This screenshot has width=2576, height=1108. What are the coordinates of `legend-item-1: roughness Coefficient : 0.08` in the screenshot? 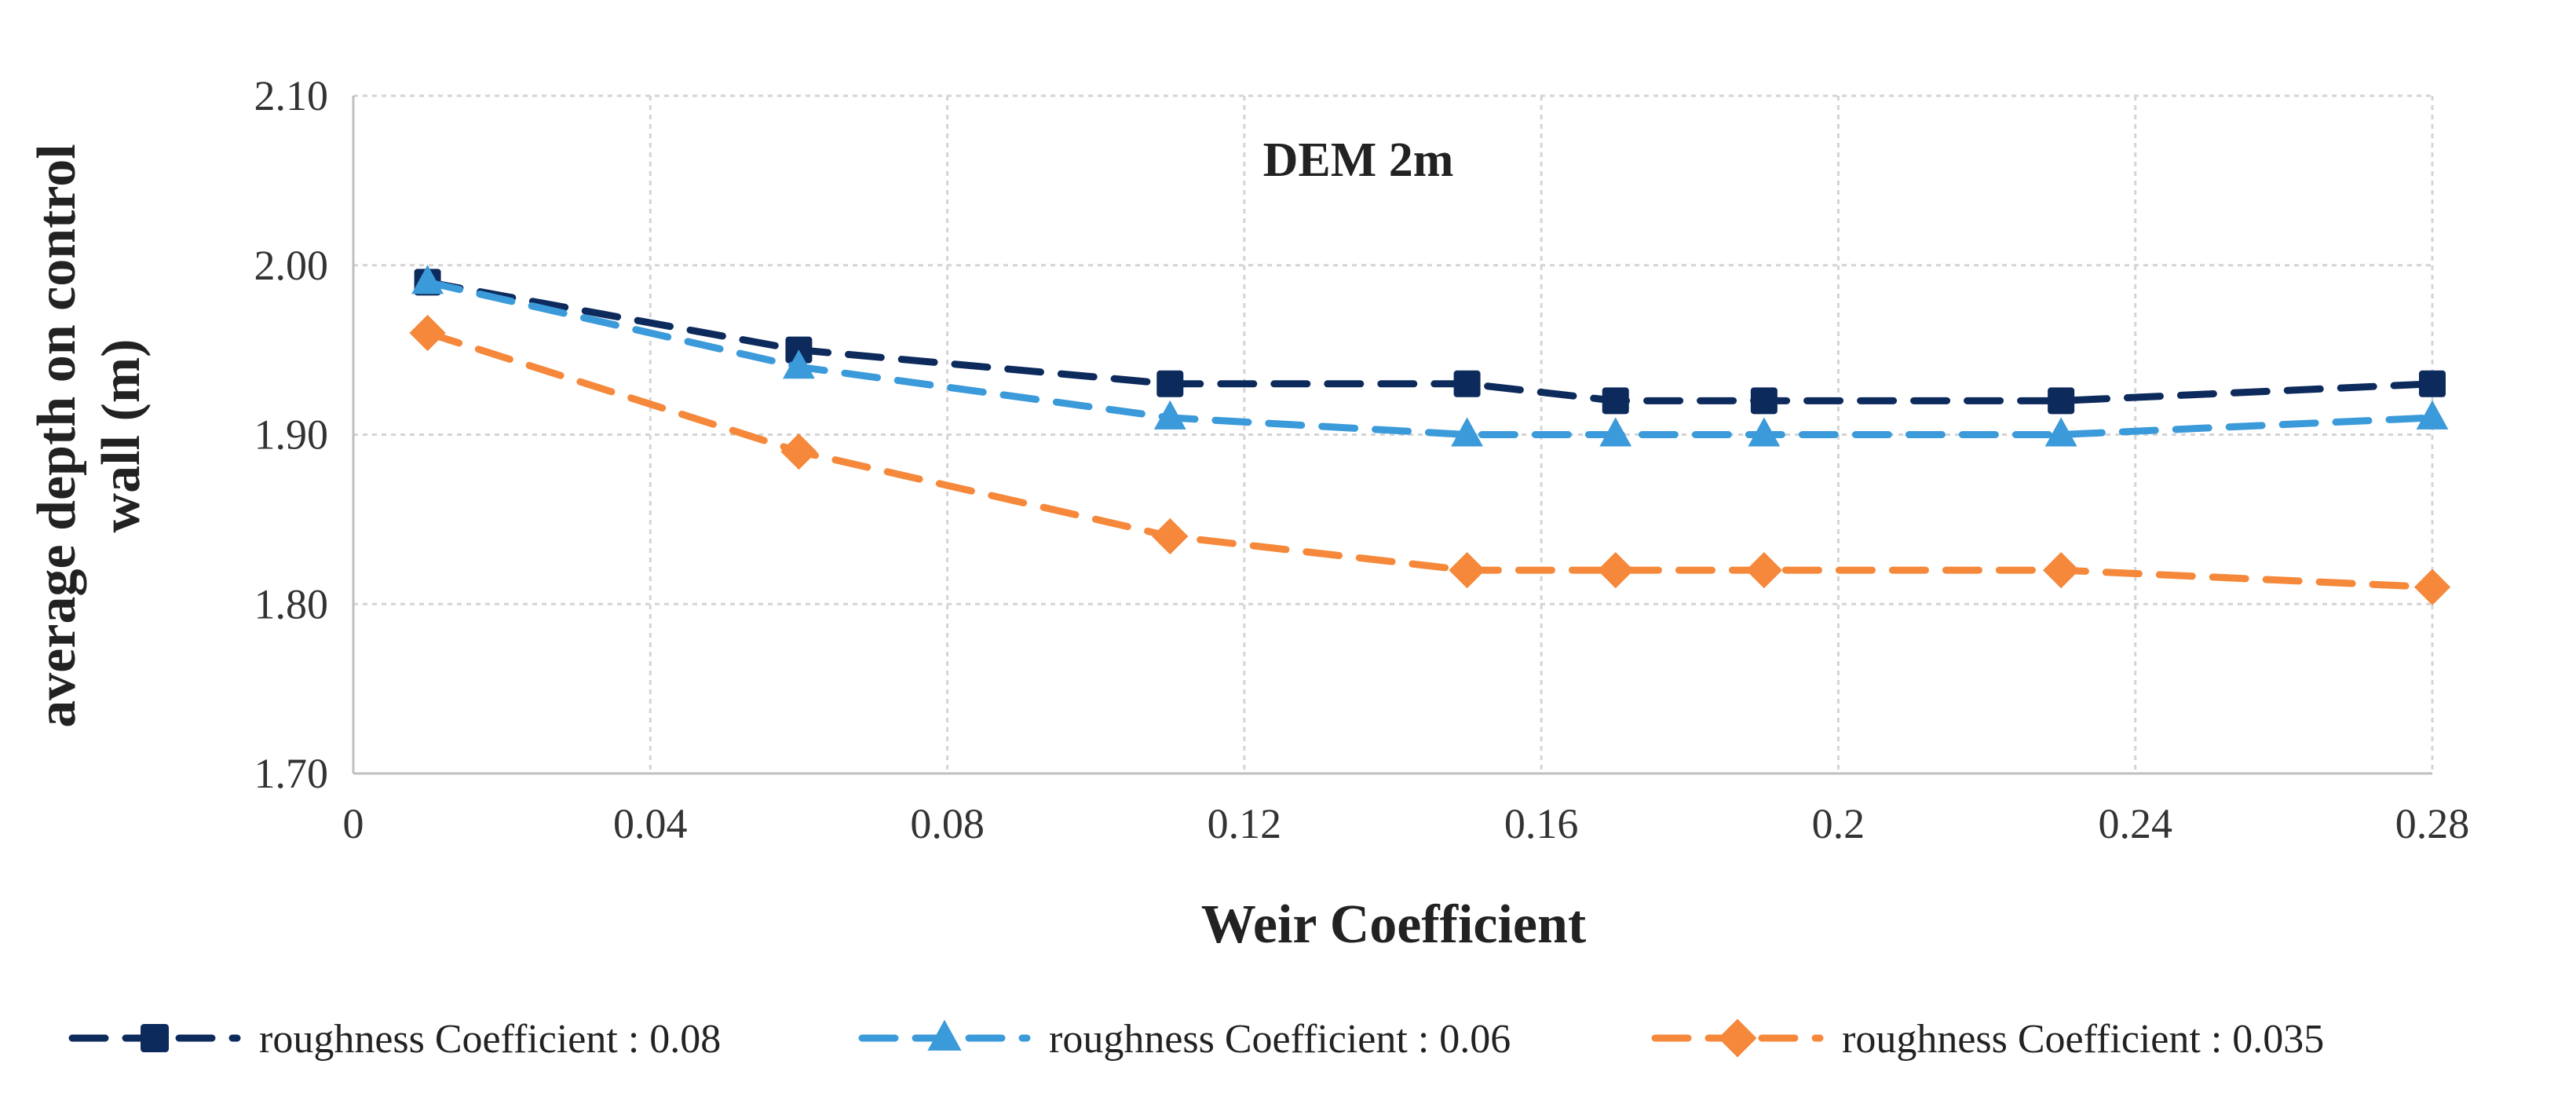 It's located at (394, 1039).